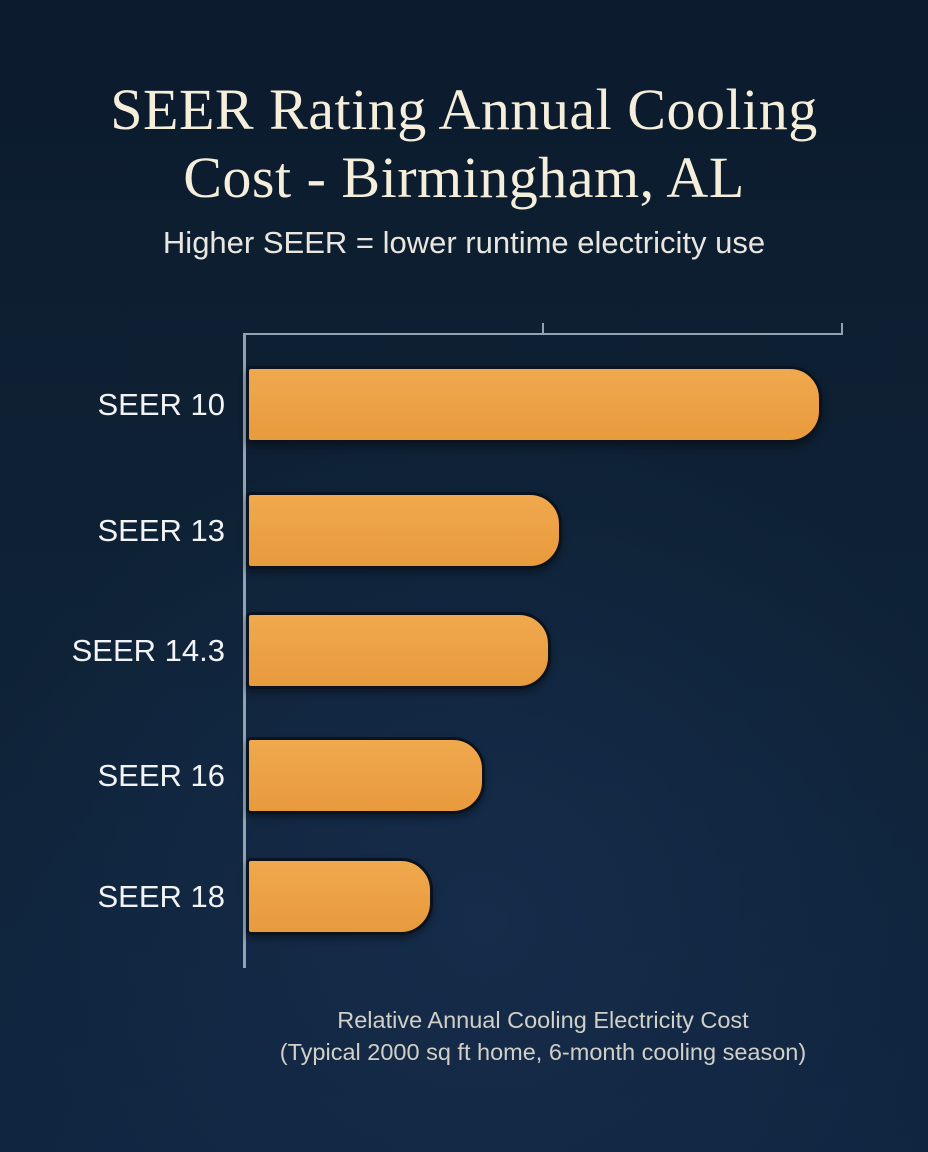 This screenshot has height=1152, width=928. Describe the element at coordinates (398, 650) in the screenshot. I see `bar-seer-14.3` at that location.